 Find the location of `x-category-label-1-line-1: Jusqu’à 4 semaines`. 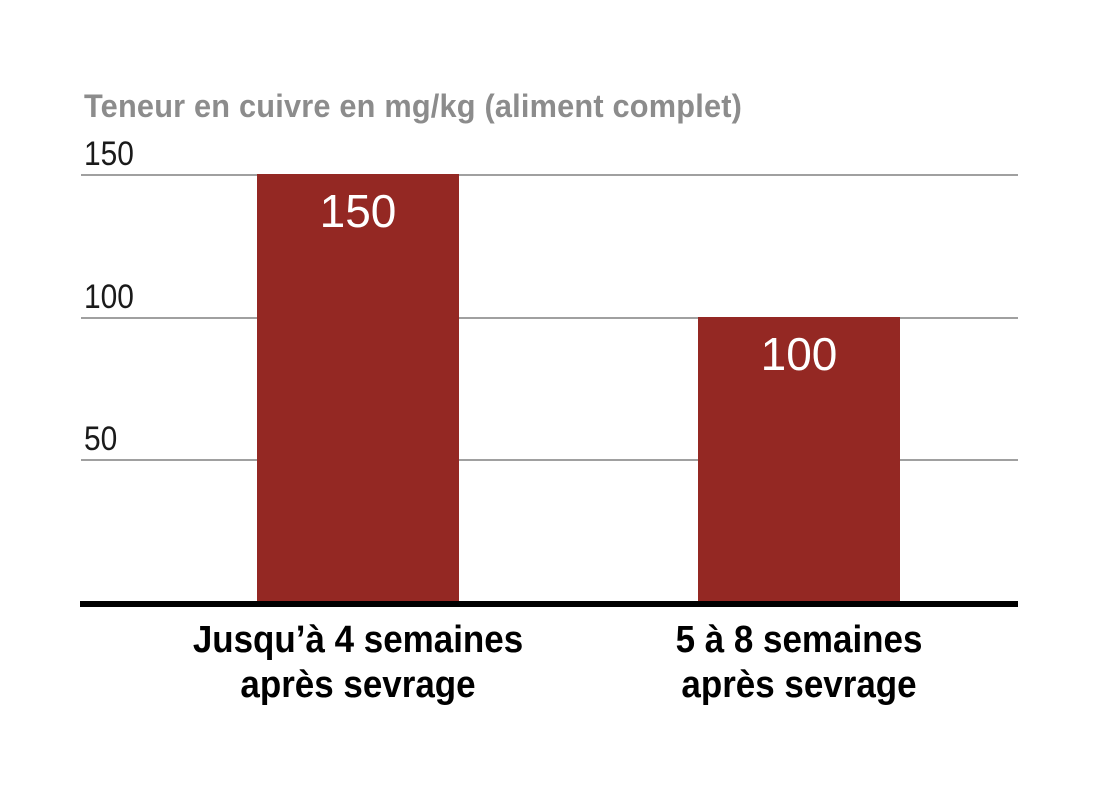

x-category-label-1-line-1: Jusqu’à 4 semaines is located at coordinates (358, 640).